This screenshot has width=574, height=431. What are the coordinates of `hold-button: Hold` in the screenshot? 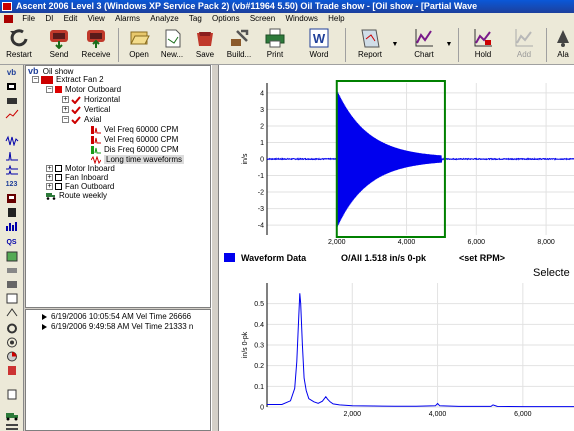 It's located at (483, 45).